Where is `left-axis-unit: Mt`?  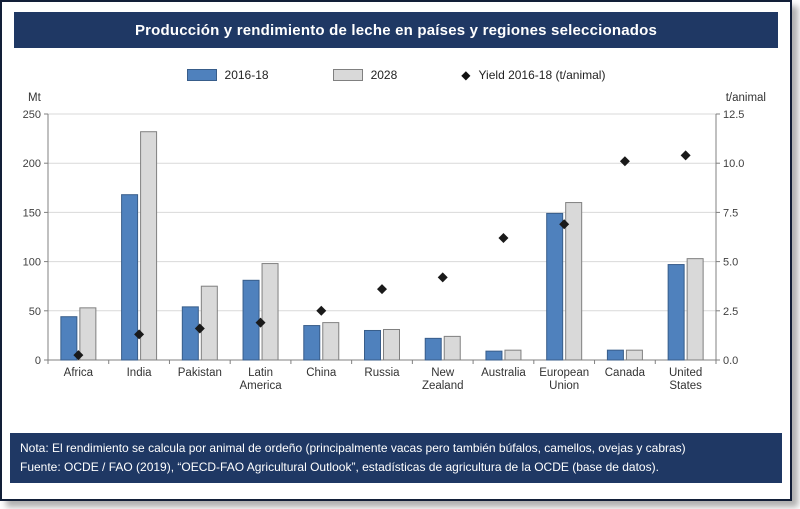
left-axis-unit: Mt is located at coordinates (34, 98).